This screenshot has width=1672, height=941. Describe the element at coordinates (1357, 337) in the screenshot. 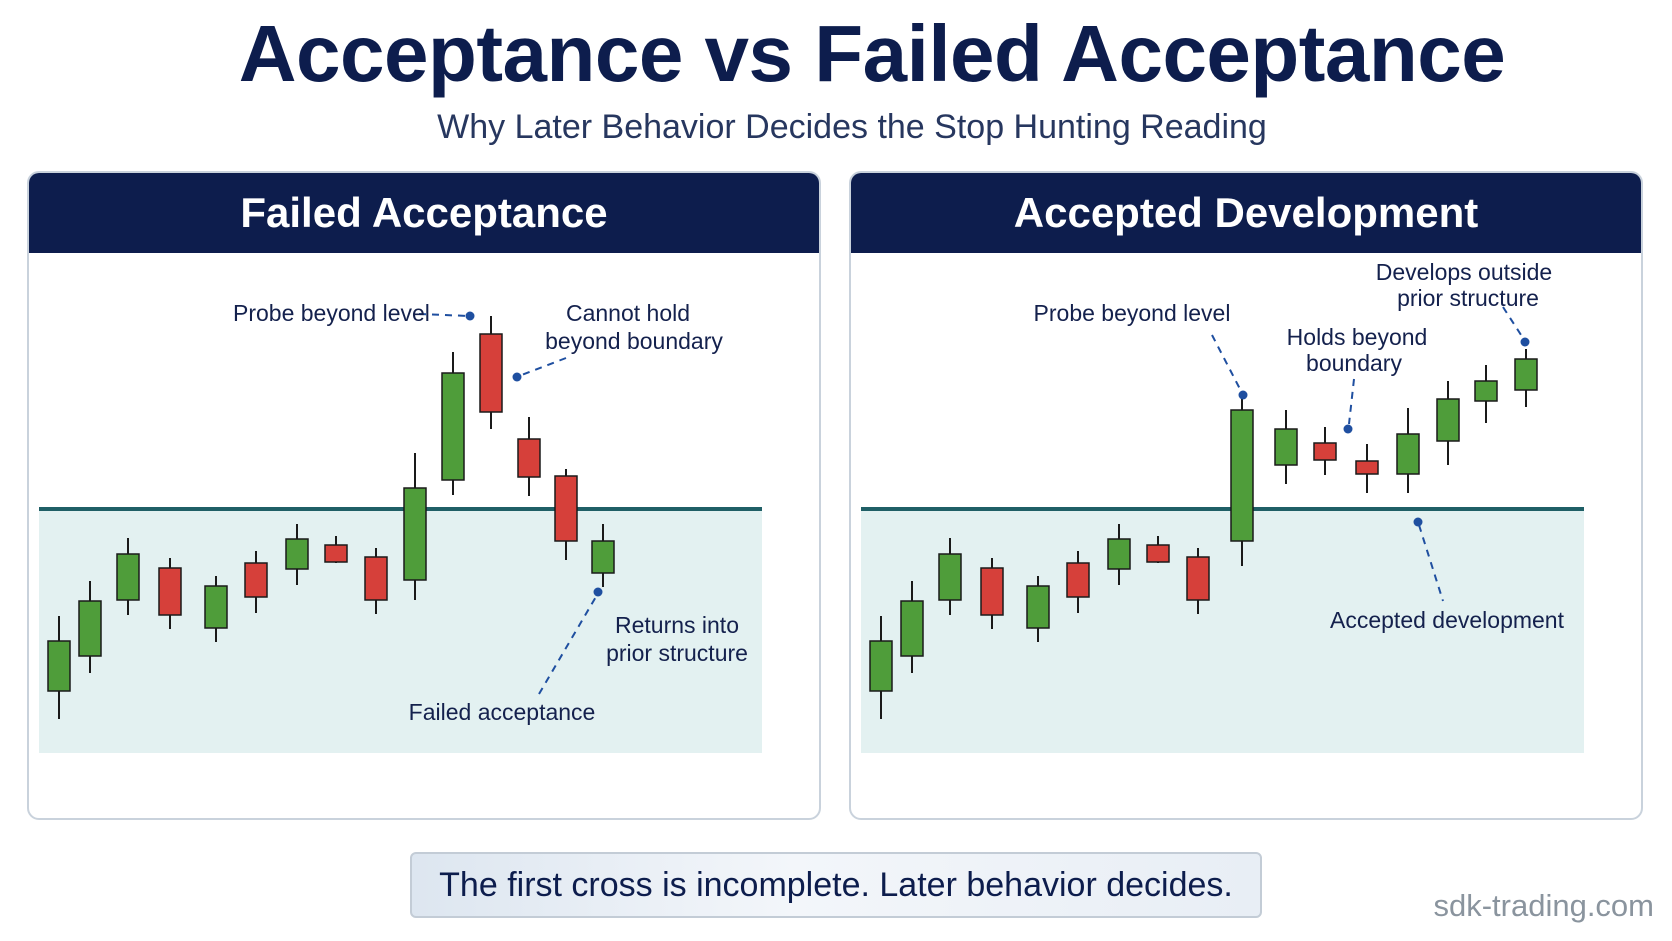

I see `holds-beyond-label-line1: Holds beyond` at that location.